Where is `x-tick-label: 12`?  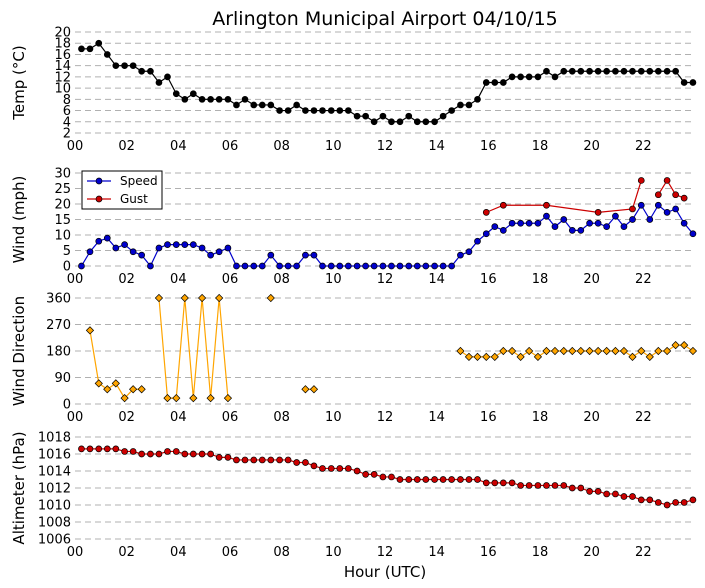 x-tick-label: 12 is located at coordinates (385, 552).